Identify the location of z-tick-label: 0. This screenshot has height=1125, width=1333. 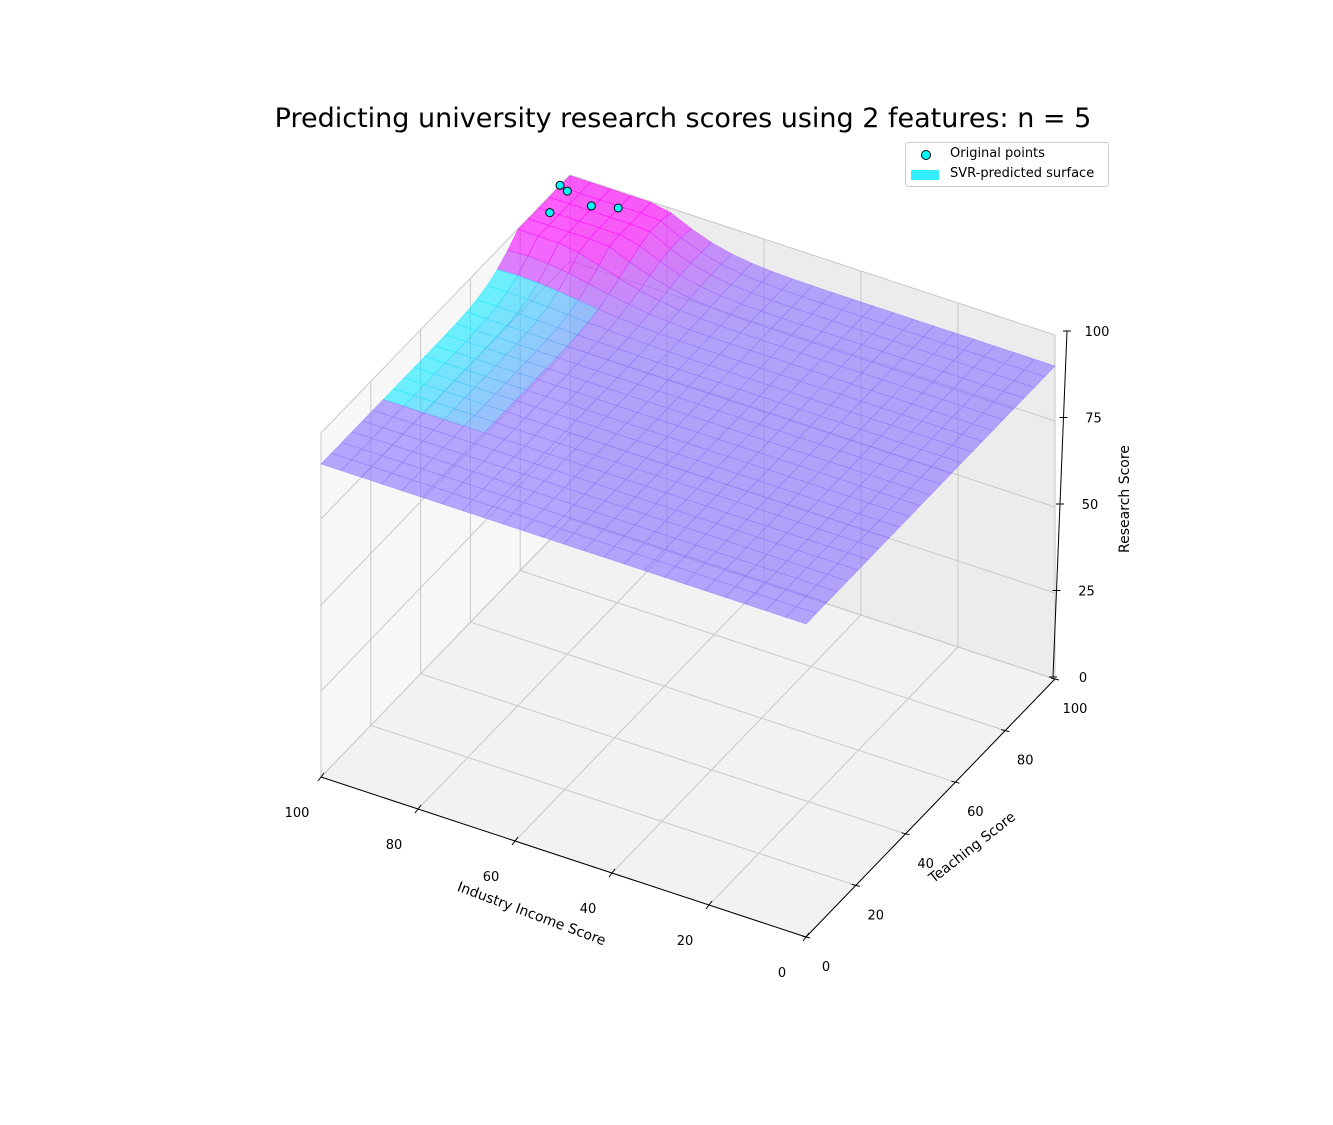
(1083, 678).